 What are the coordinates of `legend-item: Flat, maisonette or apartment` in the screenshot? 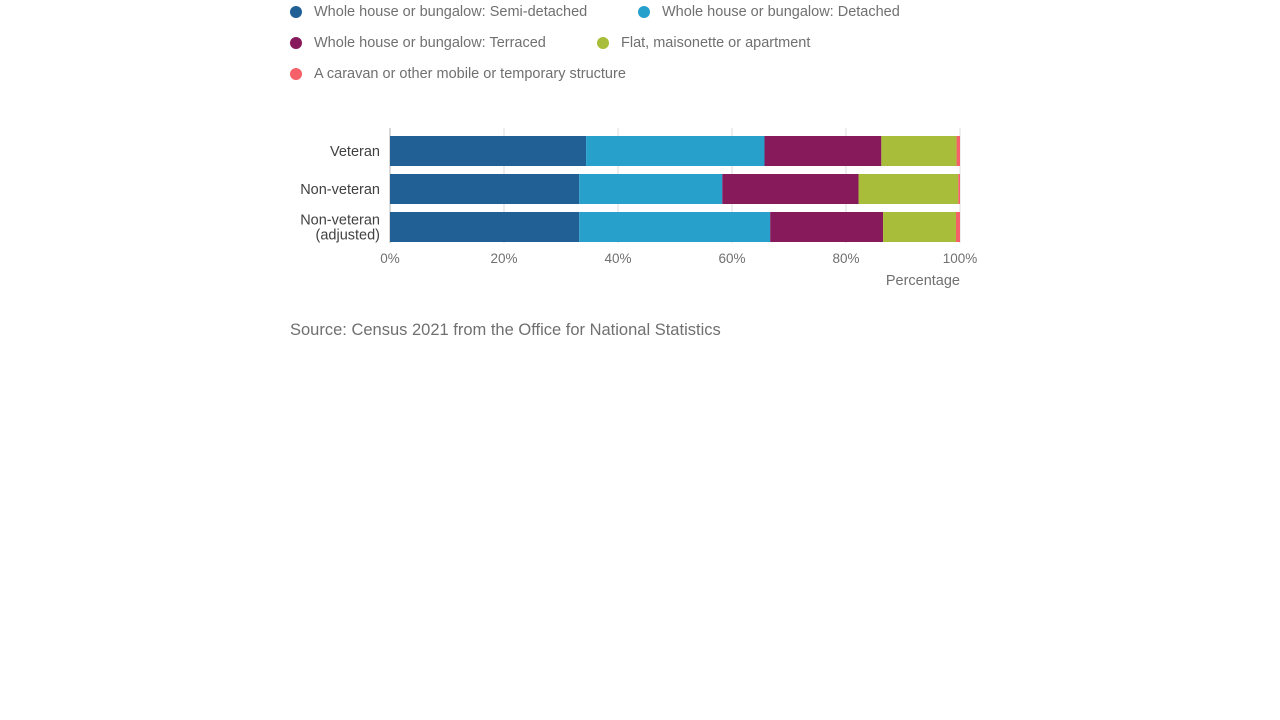 It's located at (703, 43).